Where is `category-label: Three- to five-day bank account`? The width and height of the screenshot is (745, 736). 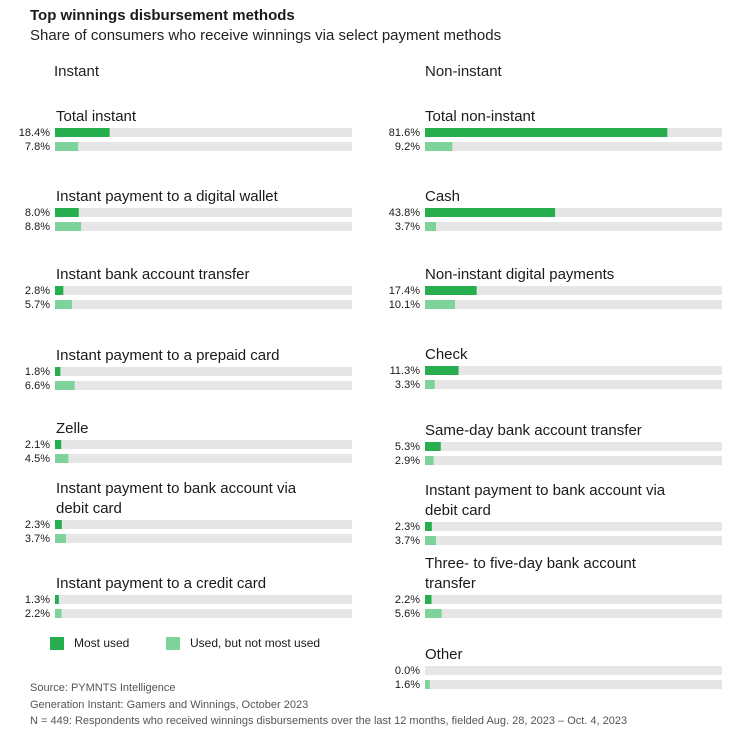 category-label: Three- to five-day bank account is located at coordinates (531, 563).